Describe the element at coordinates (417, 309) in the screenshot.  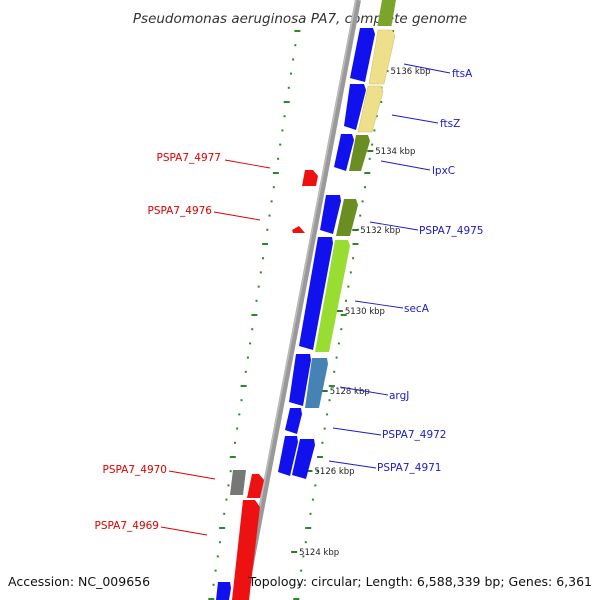
I see `gene-label: secA` at that location.